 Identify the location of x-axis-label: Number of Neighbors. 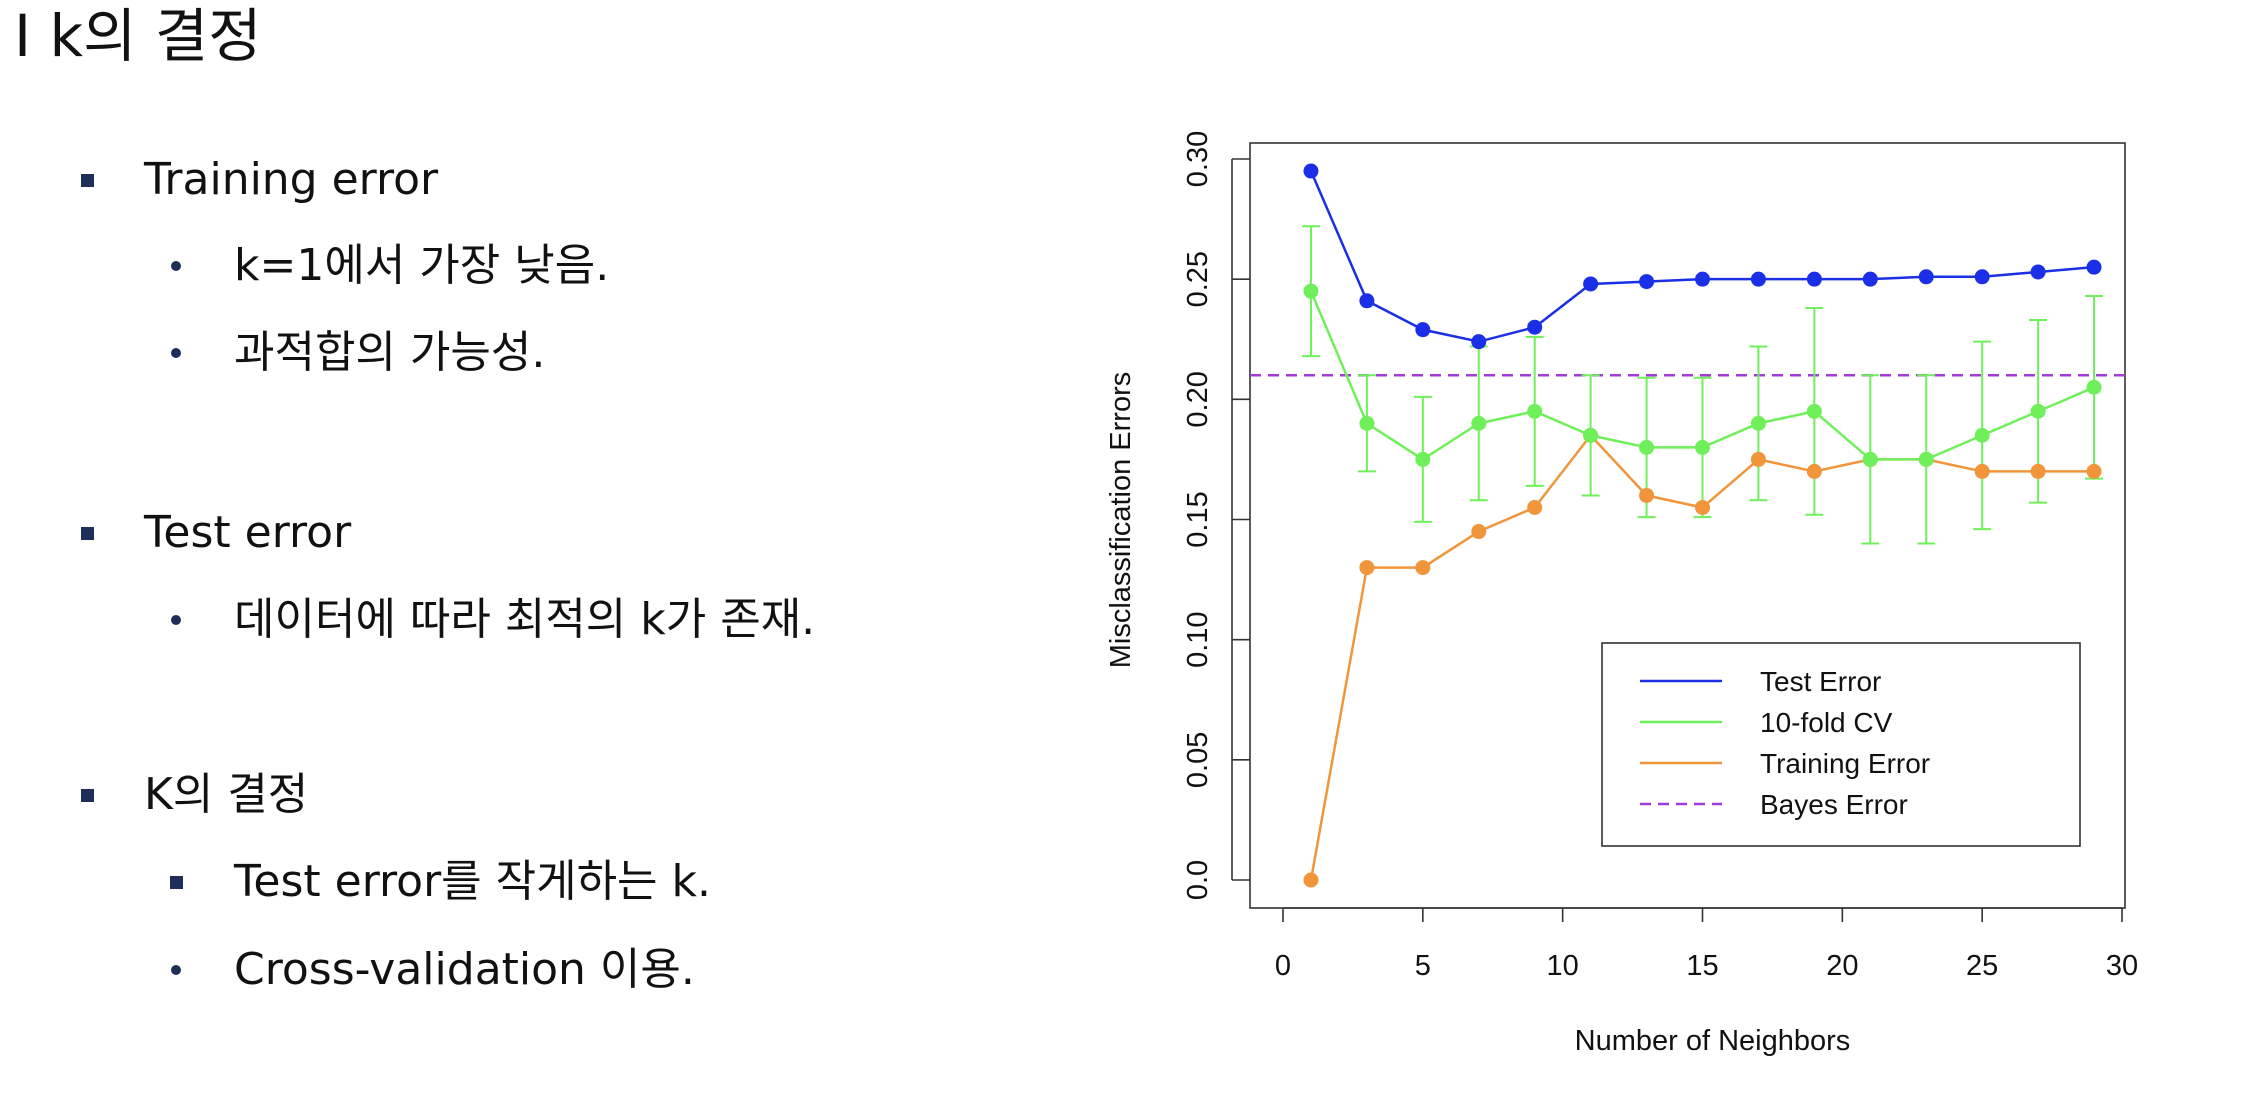
(1713, 1041).